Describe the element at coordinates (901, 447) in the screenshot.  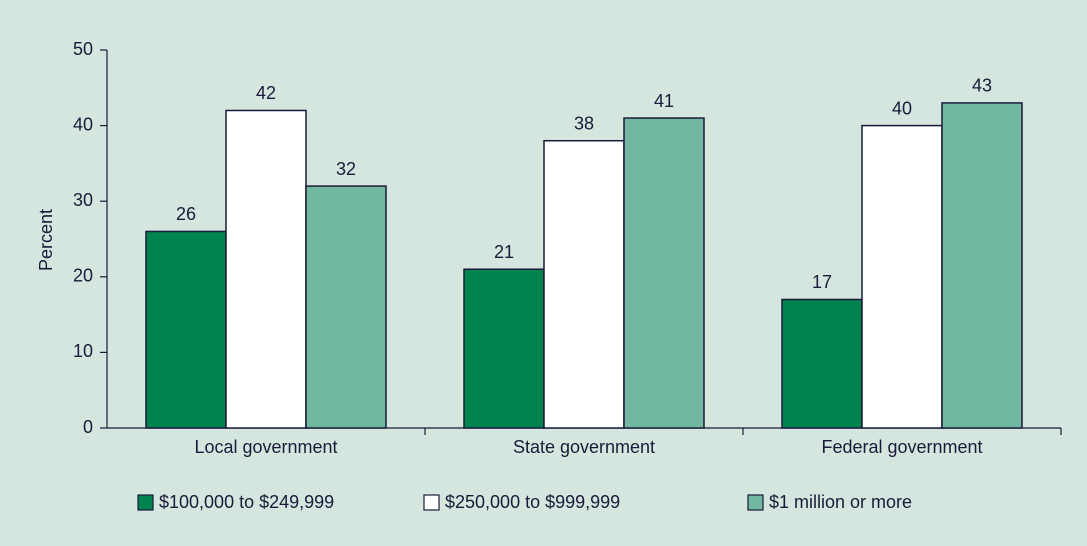
I see `x-tick-label: Federal government` at that location.